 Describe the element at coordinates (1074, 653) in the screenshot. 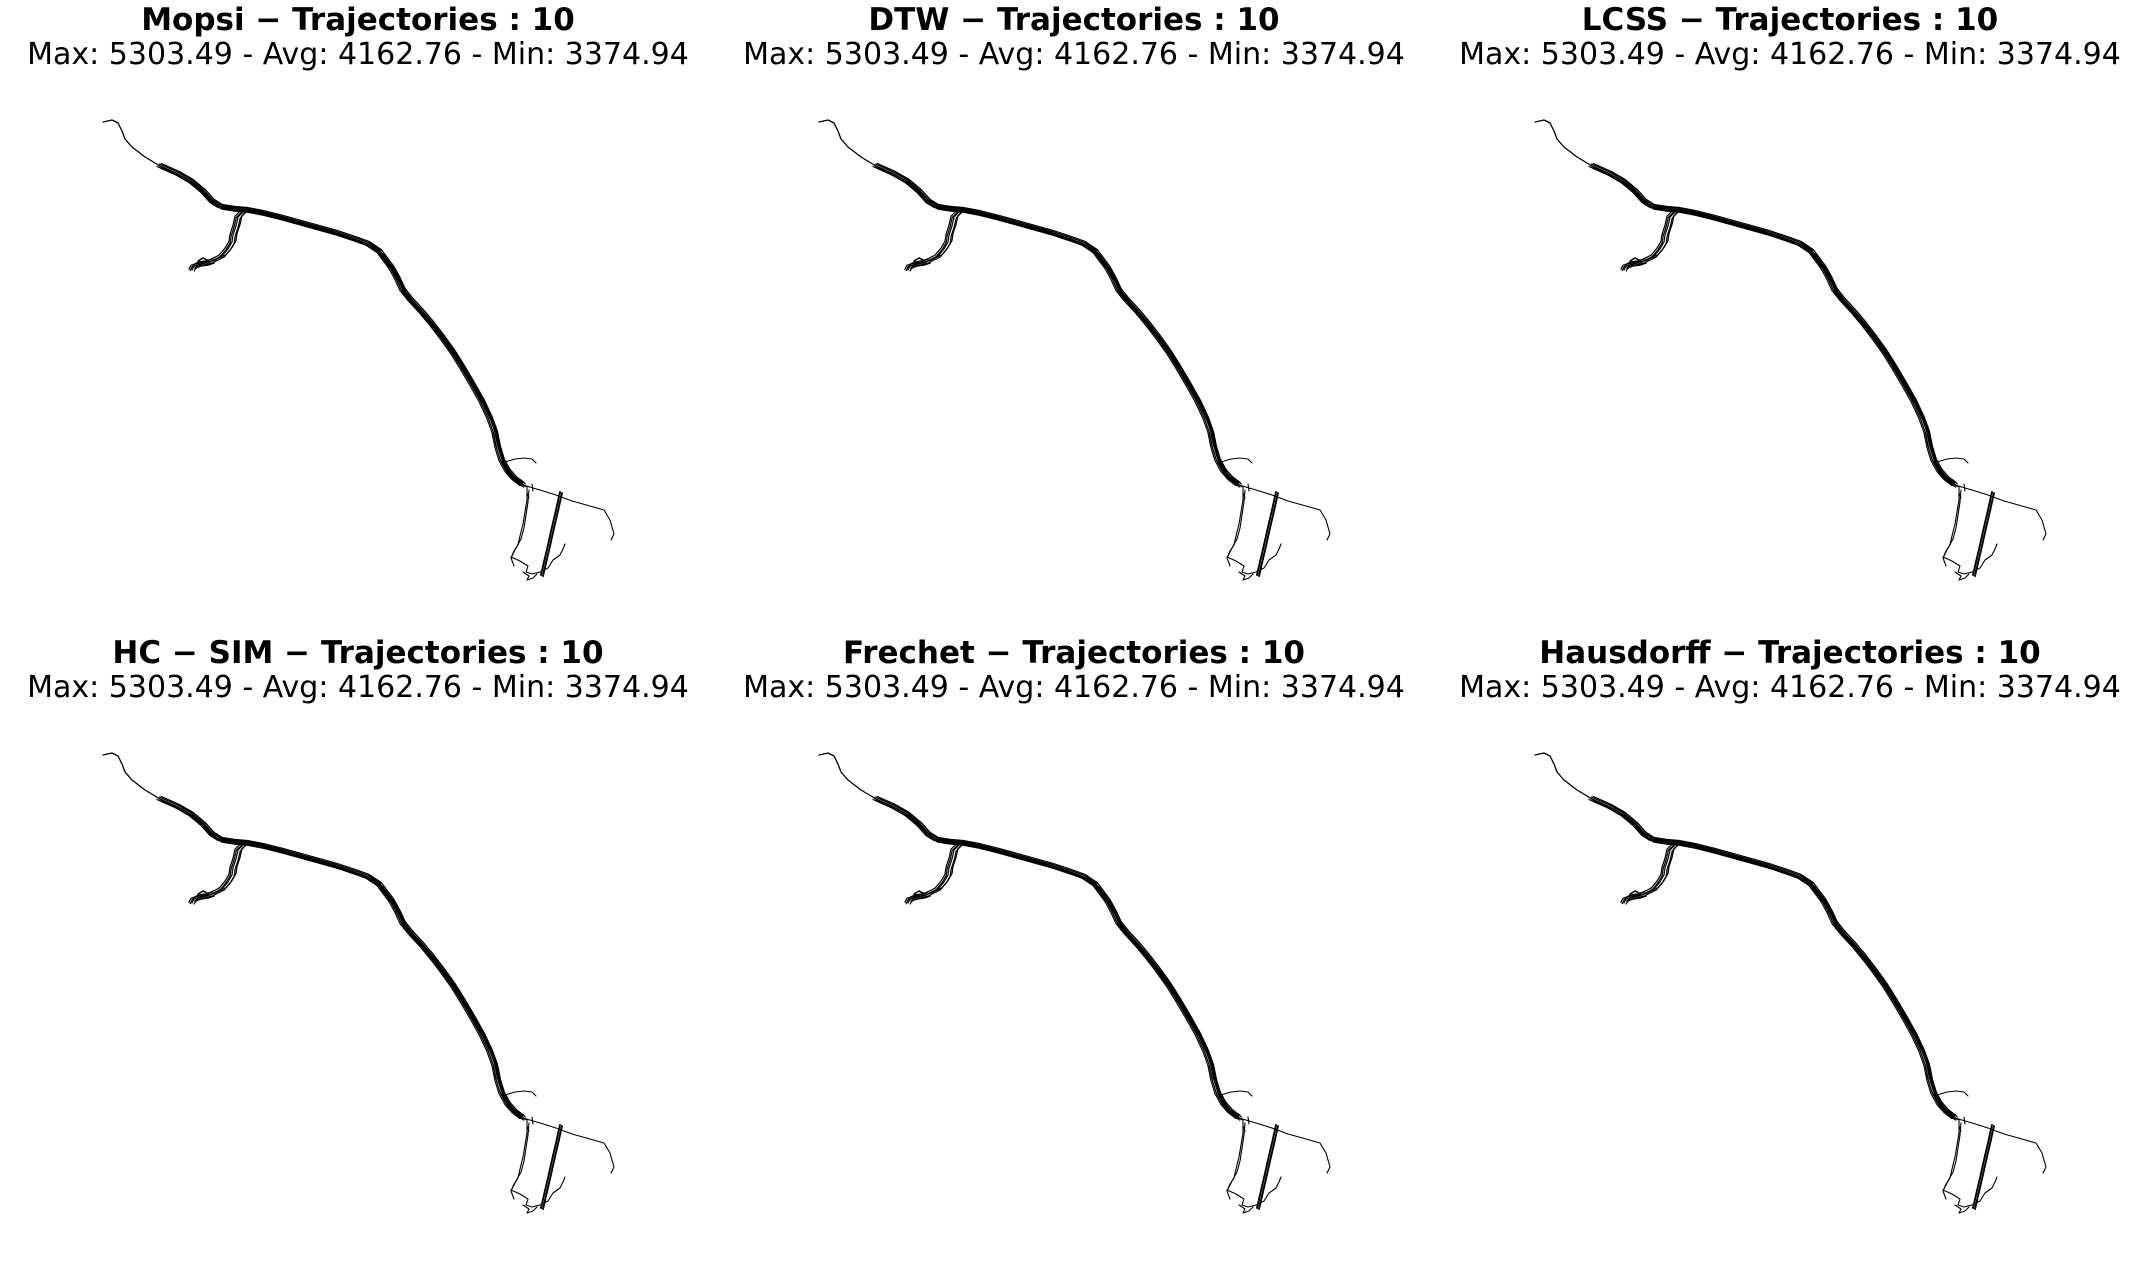

I see `panel-title: Frechet − Trajectories : 10` at that location.